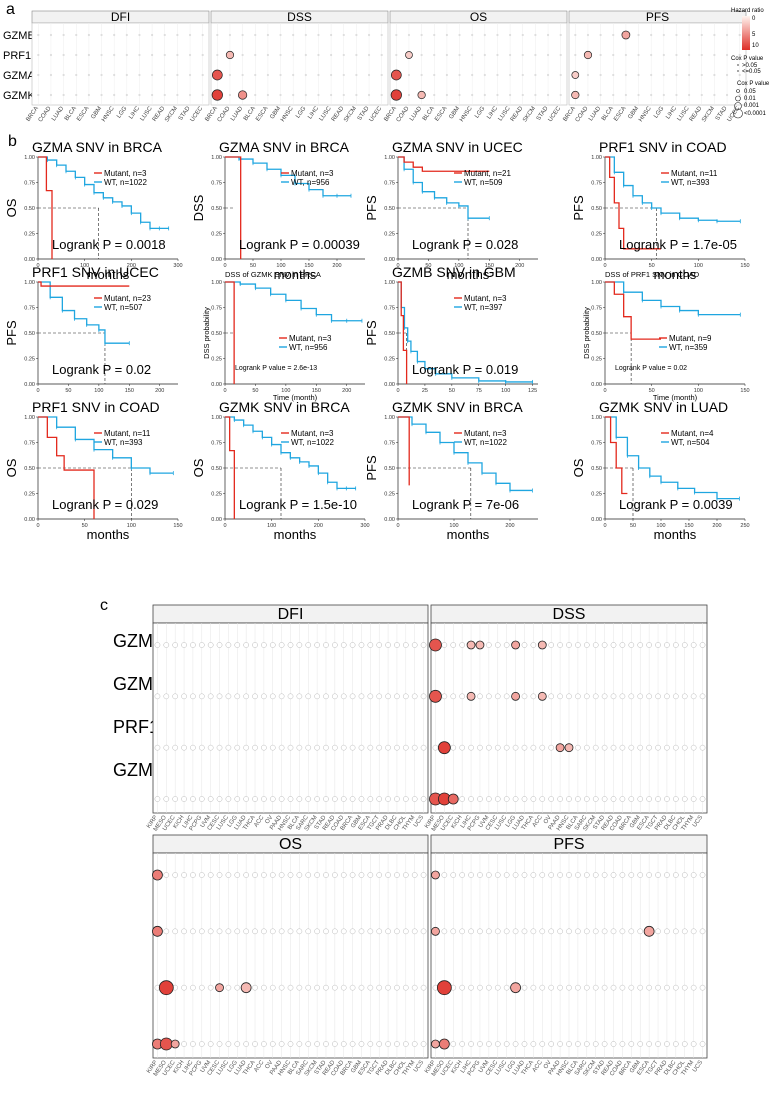  Describe the element at coordinates (11, 333) in the screenshot. I see `y-axis-label: PFS` at that location.